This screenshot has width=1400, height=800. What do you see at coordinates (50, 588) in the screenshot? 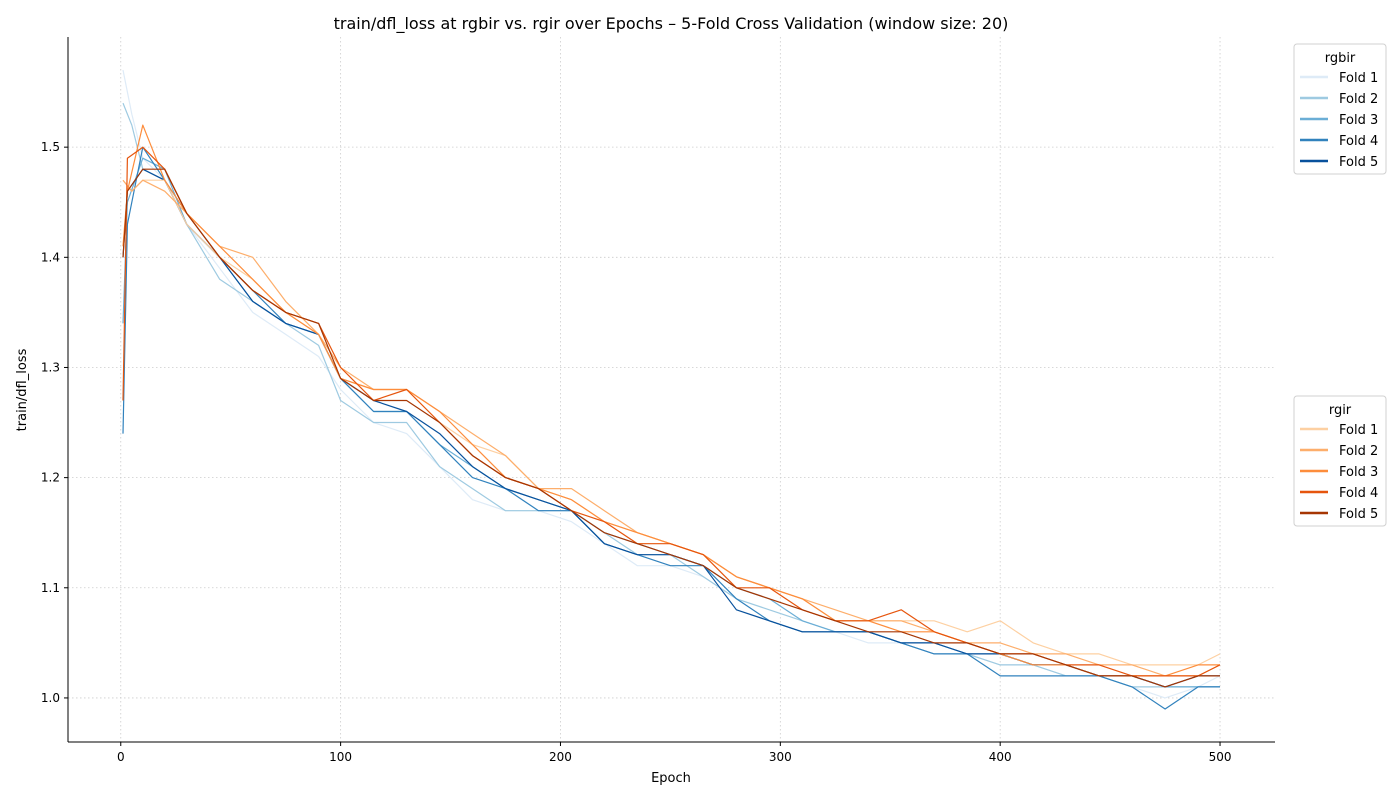
I see `y-tick-label: 1.1` at bounding box center [50, 588].